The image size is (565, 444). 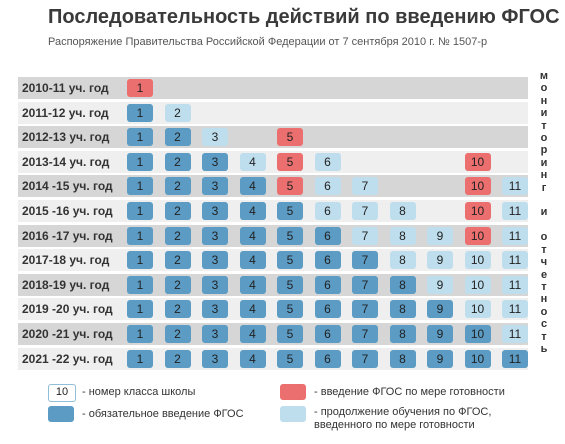 I want to click on legend-grade-text: - номер класса школы, so click(x=139, y=392).